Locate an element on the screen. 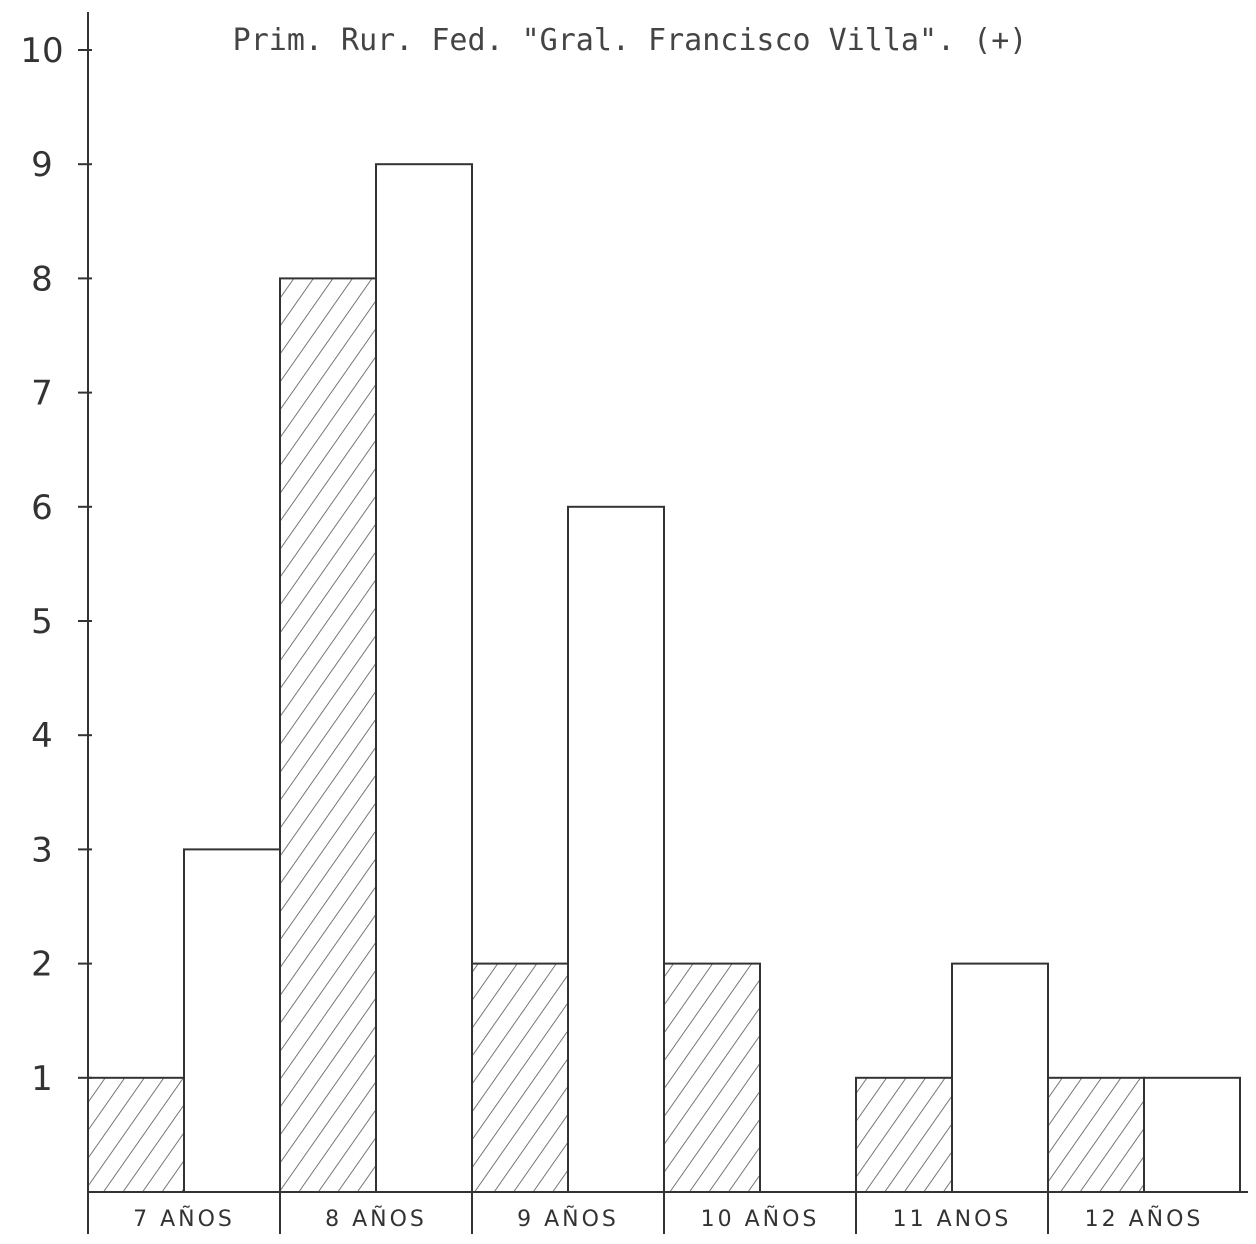 Image resolution: width=1256 pixels, height=1244 pixels. x-category-label: 8 AÑOS is located at coordinates (376, 1218).